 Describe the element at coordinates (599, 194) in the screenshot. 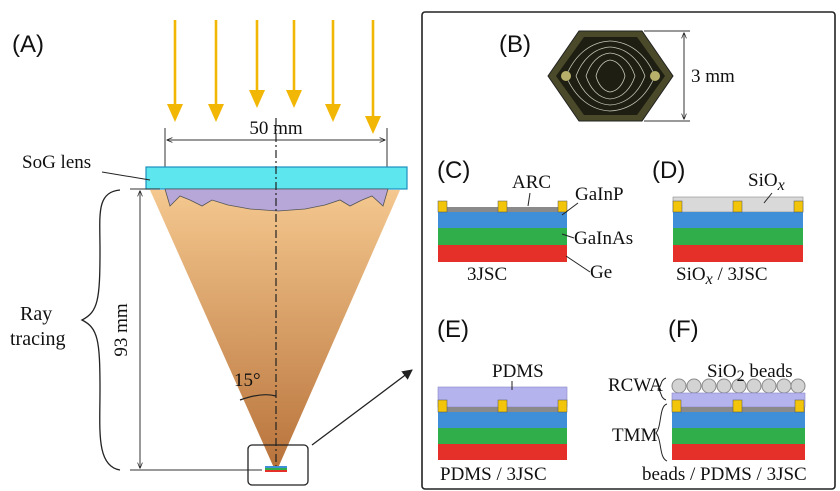

I see `gainp-label: GaInP` at that location.